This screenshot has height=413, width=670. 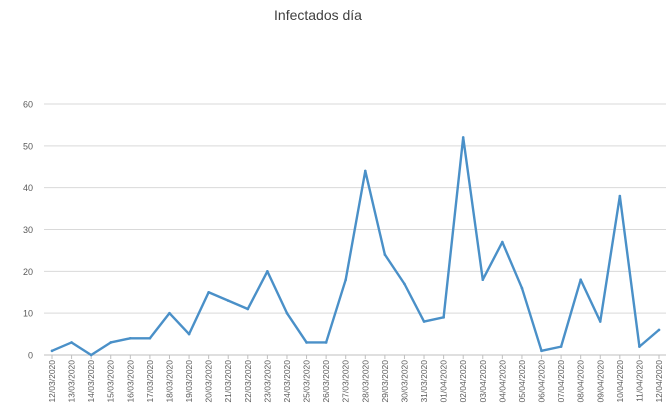 I want to click on y-tick-label: 50, so click(x=28, y=146).